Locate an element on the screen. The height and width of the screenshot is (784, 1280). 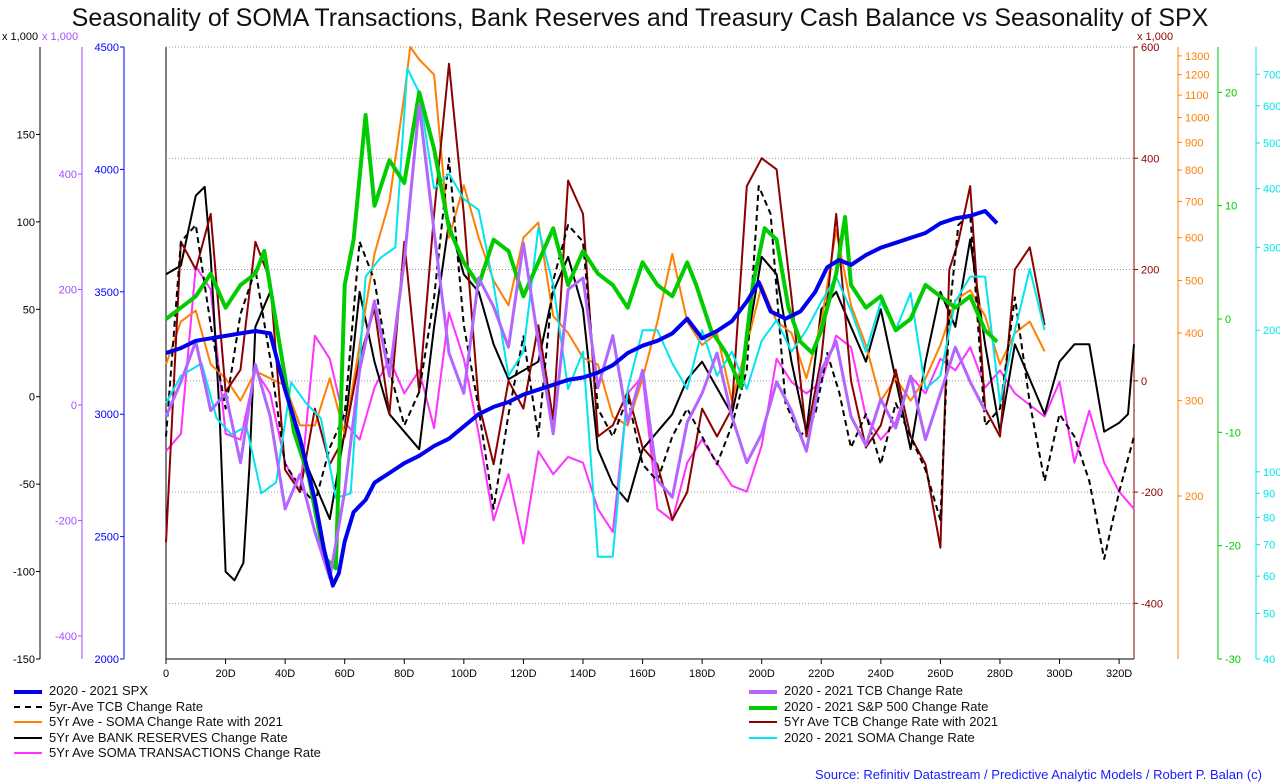
y-tick-label-orange: 1100 is located at coordinates (1197, 96).